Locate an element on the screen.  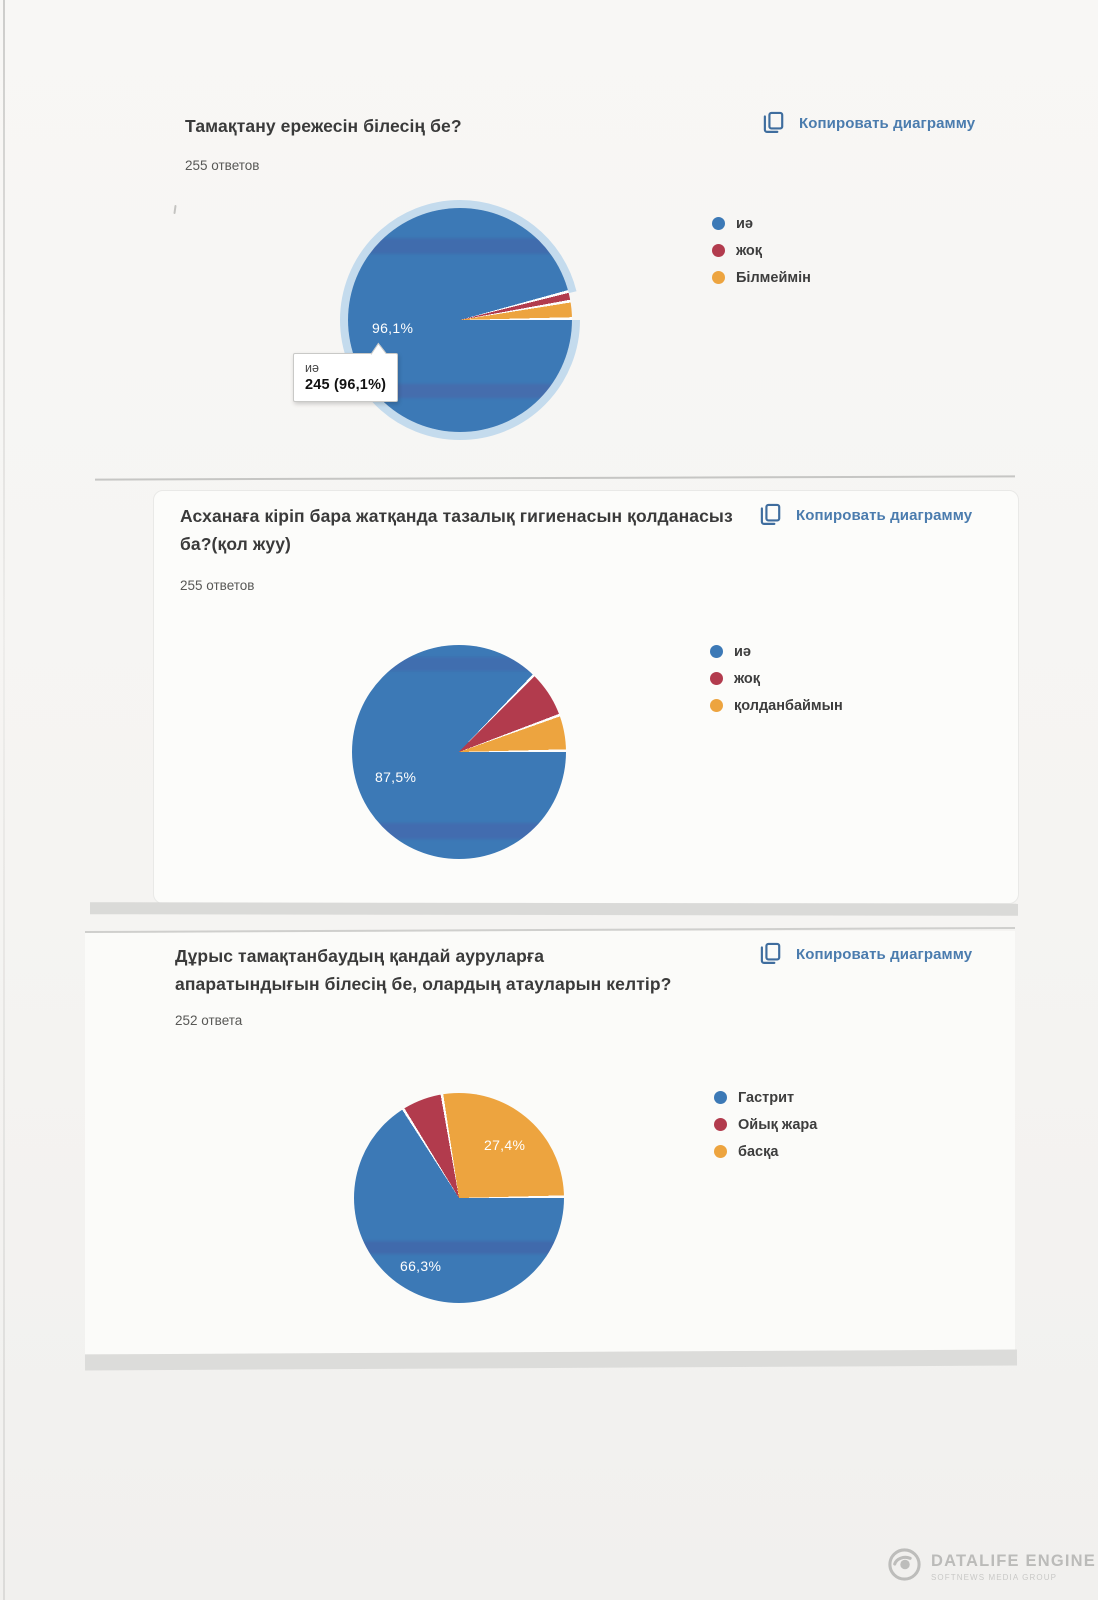
chart3-slice-percent-label-orange: 27,4% is located at coordinates (505, 1145).